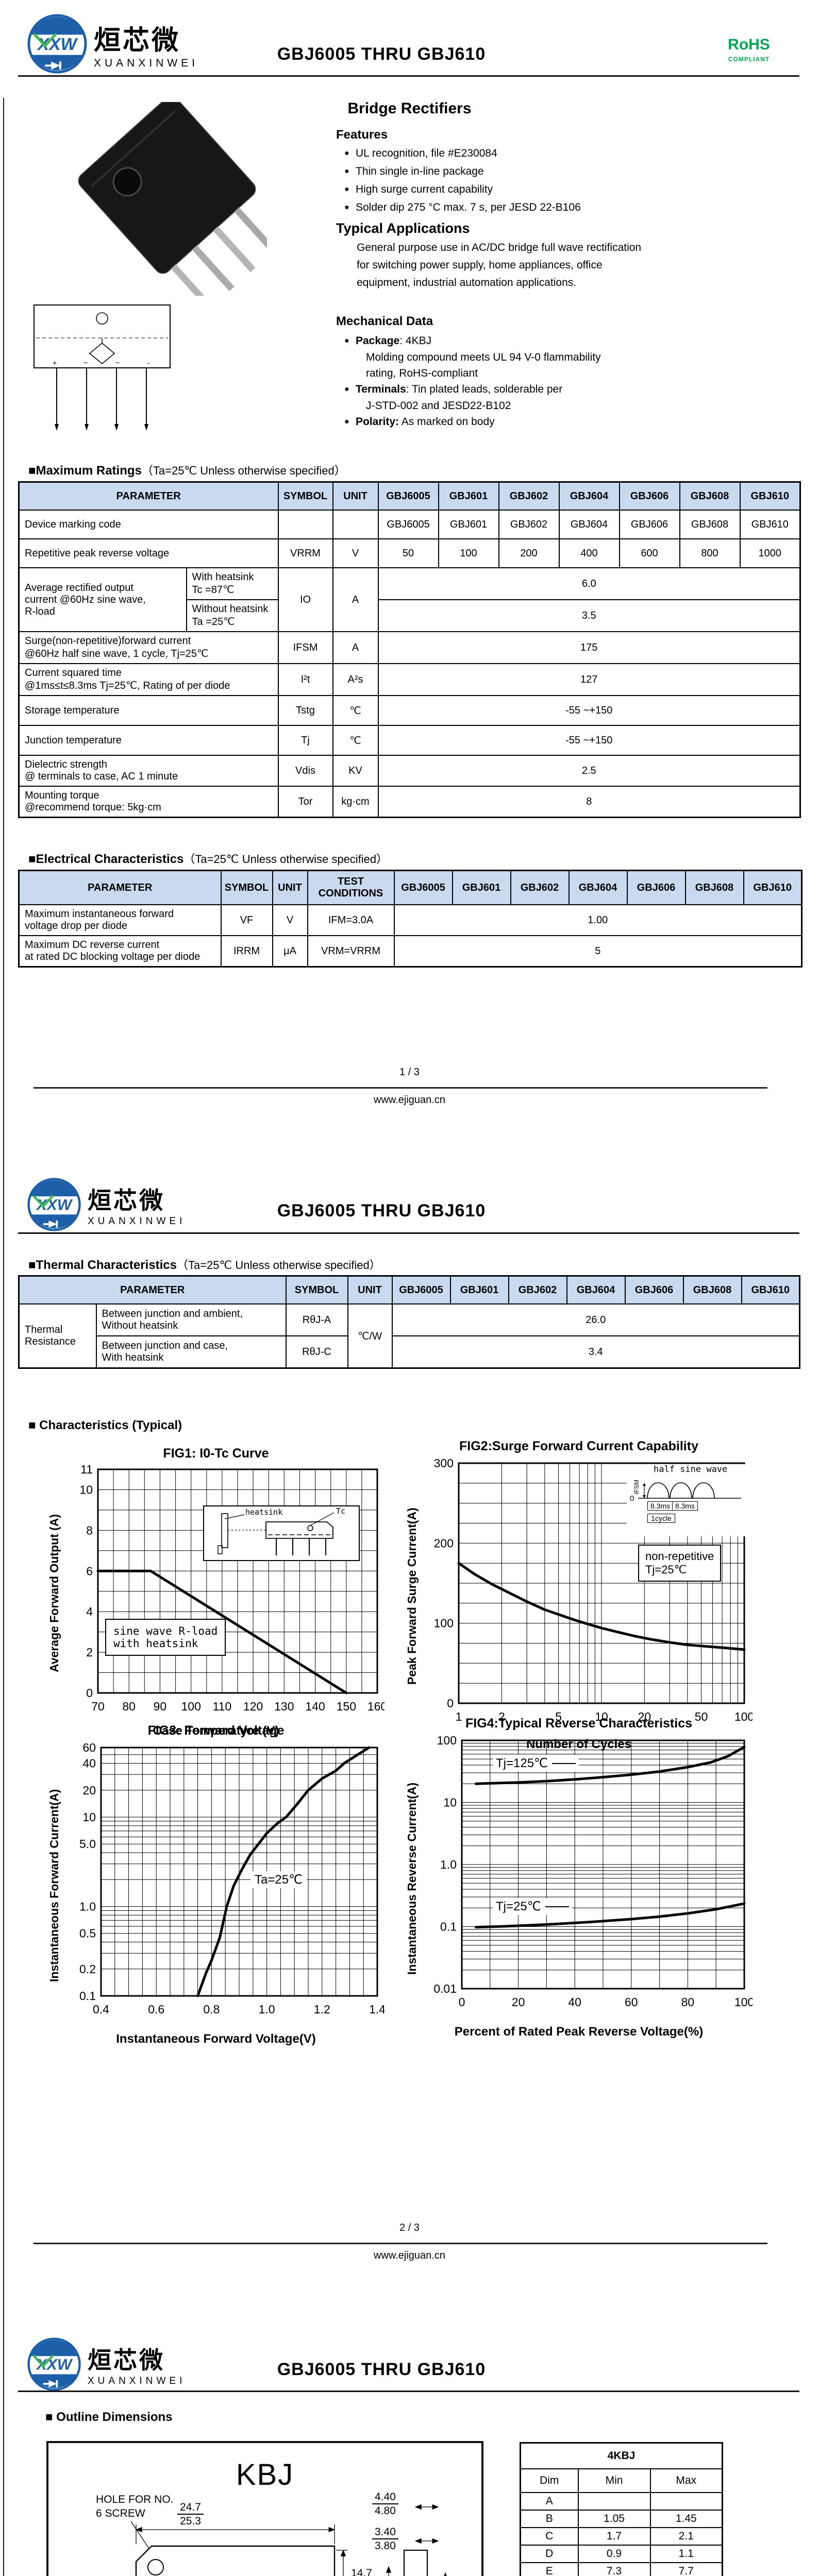  What do you see at coordinates (621, 2554) in the screenshot?
I see `table-row: D 0.9 1.1` at bounding box center [621, 2554].